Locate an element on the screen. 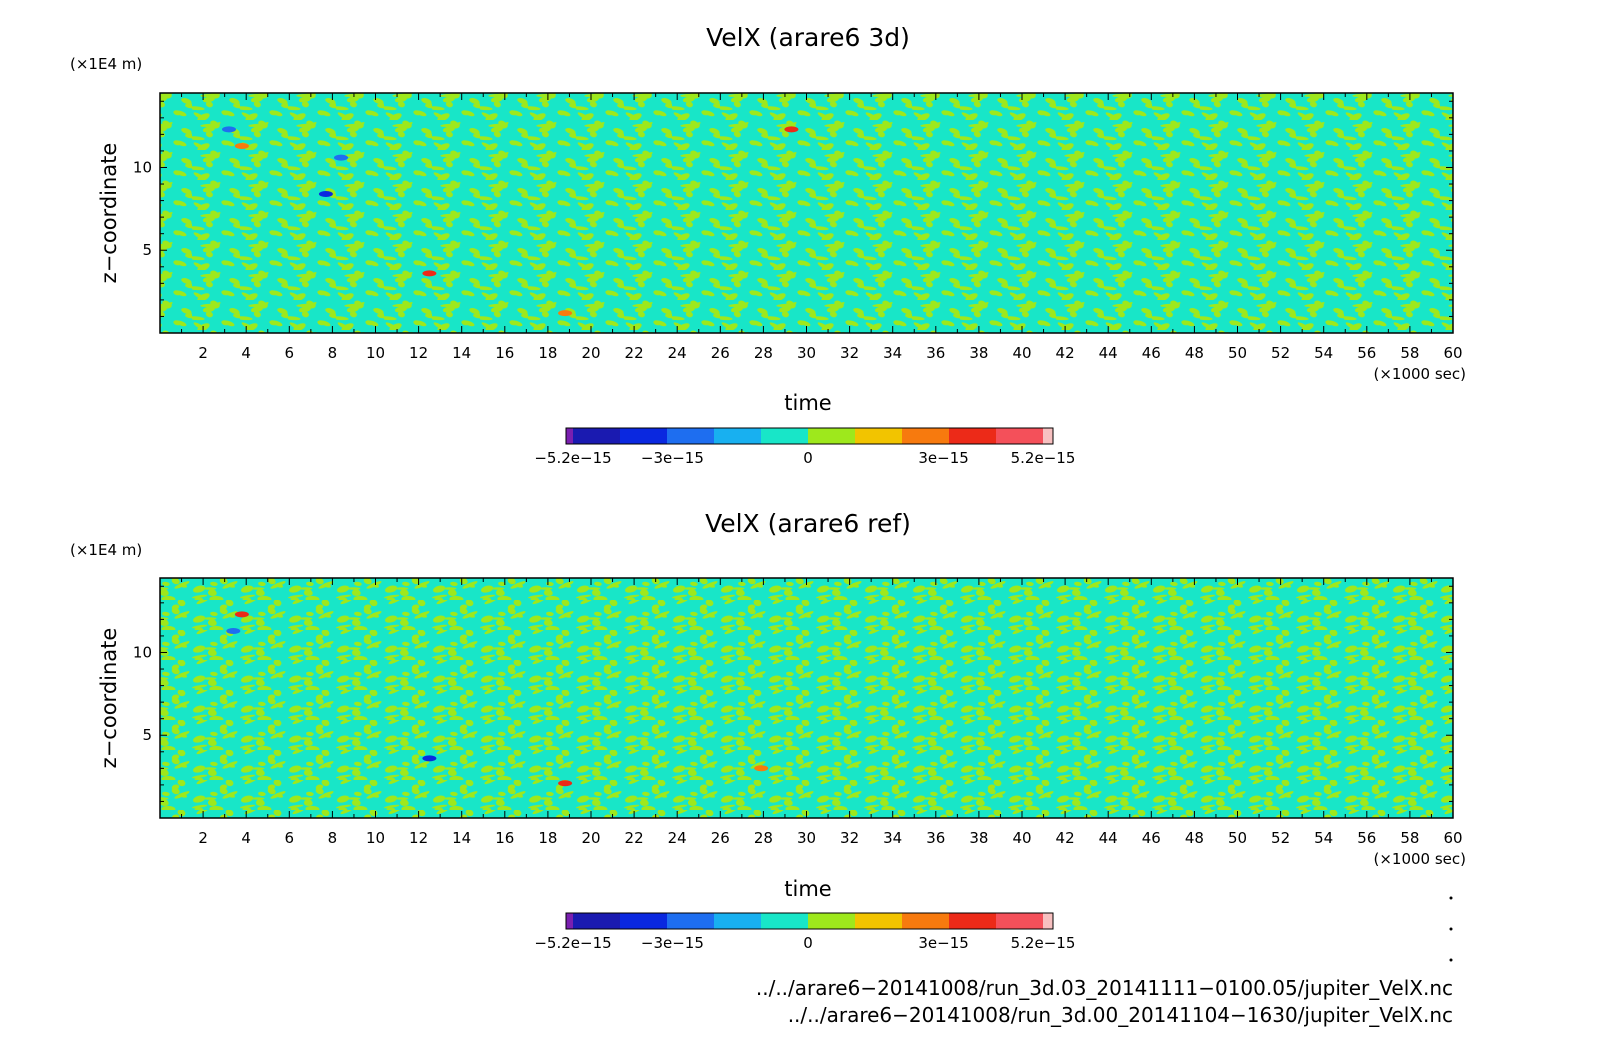  colorbar-tick-label: −3e−15 is located at coordinates (672, 458).